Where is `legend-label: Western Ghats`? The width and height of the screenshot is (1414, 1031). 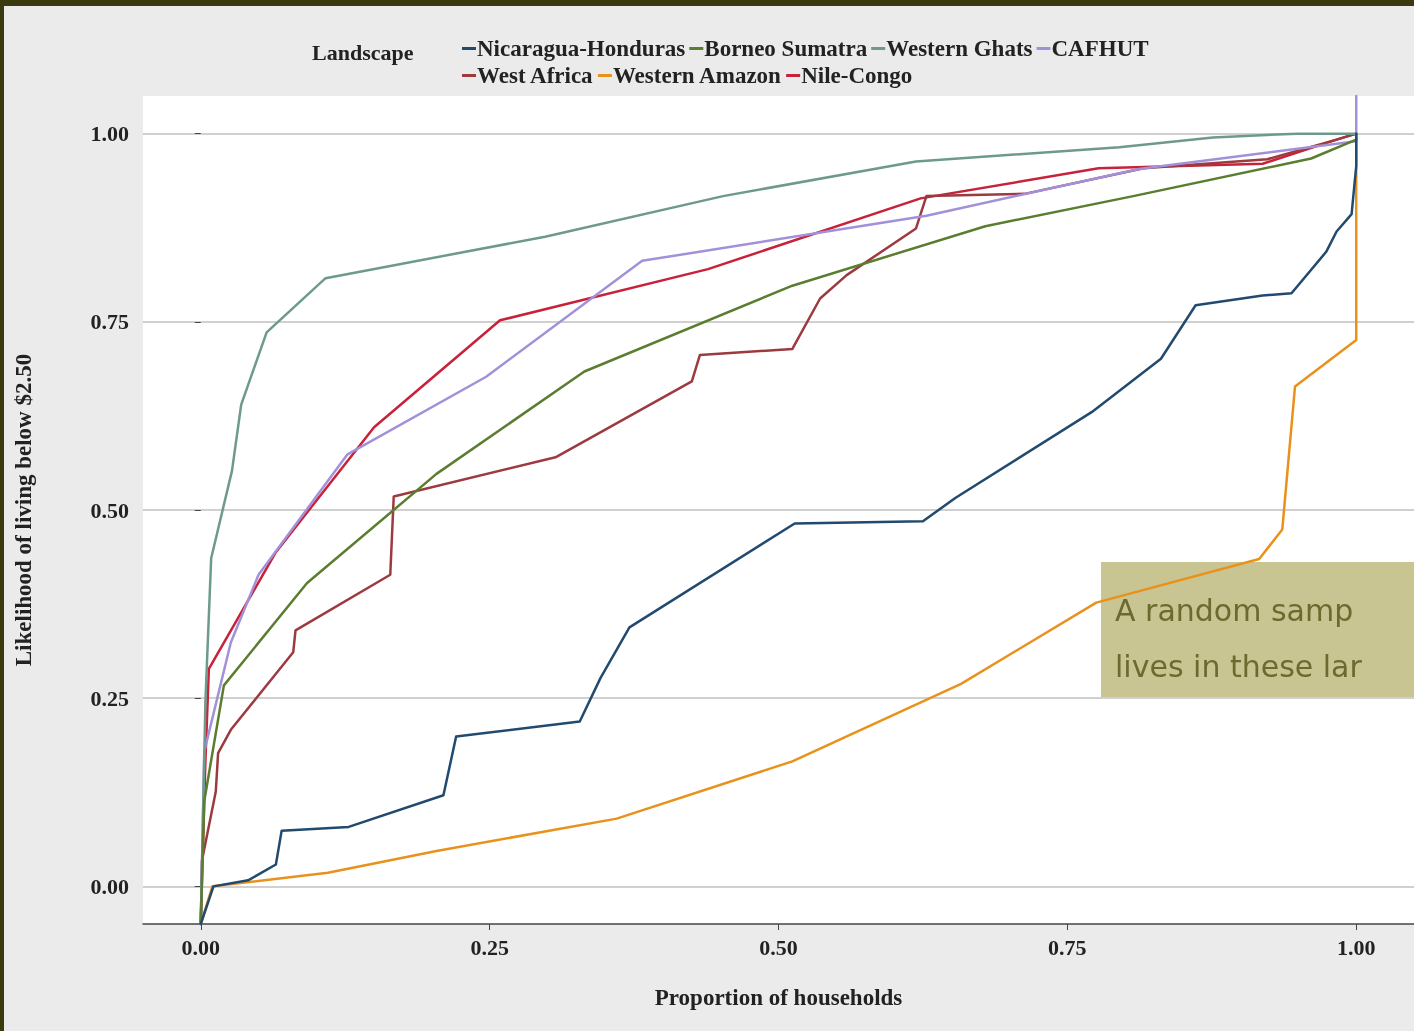 legend-label: Western Ghats is located at coordinates (959, 48).